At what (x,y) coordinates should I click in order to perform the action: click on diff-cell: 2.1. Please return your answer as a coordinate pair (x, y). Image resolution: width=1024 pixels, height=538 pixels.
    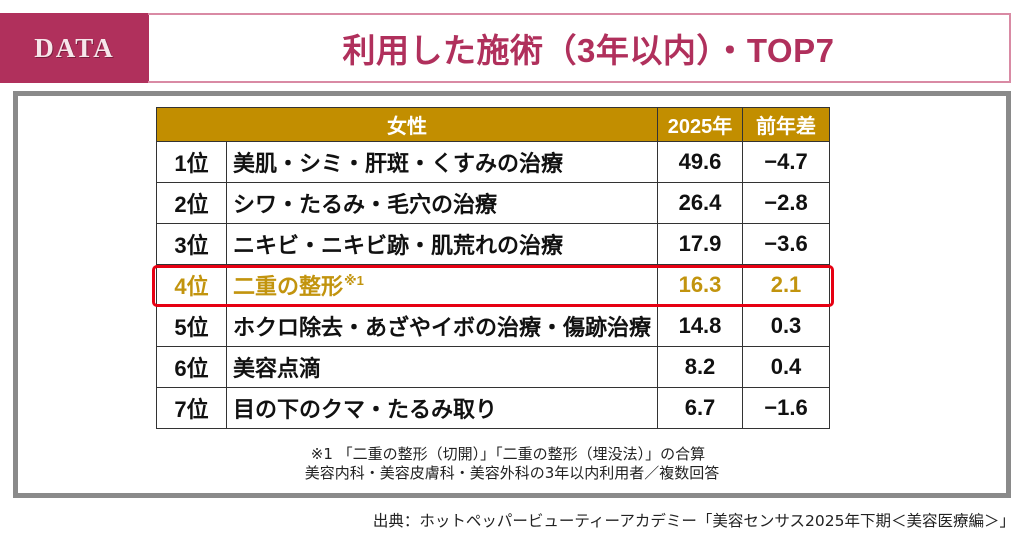
    Looking at the image, I should click on (786, 285).